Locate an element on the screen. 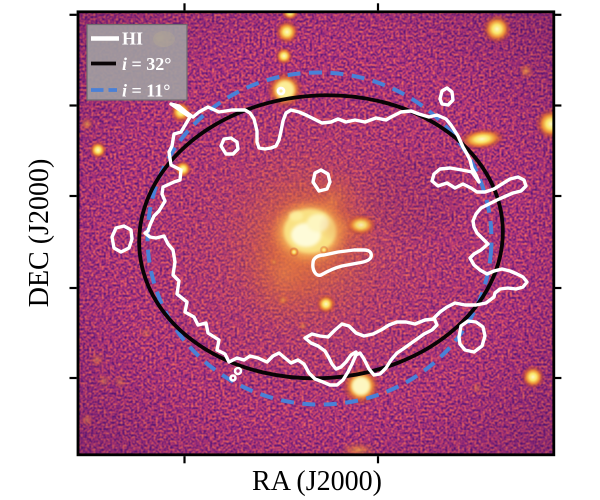 This screenshot has width=600, height=500. svg-text: DEC (J2000) is located at coordinates (39, 233).